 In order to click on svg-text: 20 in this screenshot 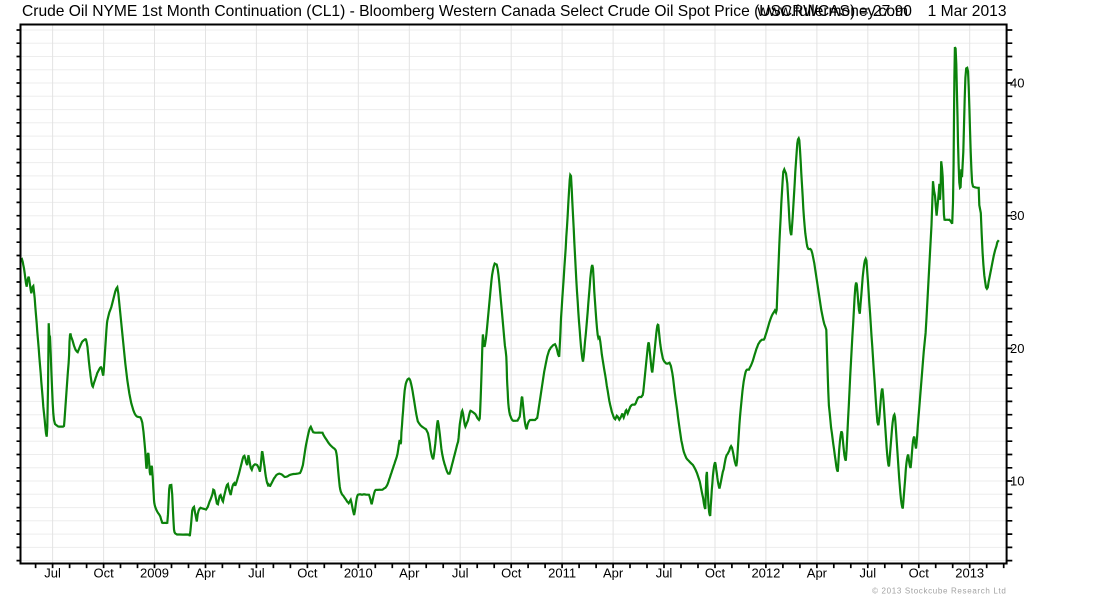, I will do `click(1017, 348)`.